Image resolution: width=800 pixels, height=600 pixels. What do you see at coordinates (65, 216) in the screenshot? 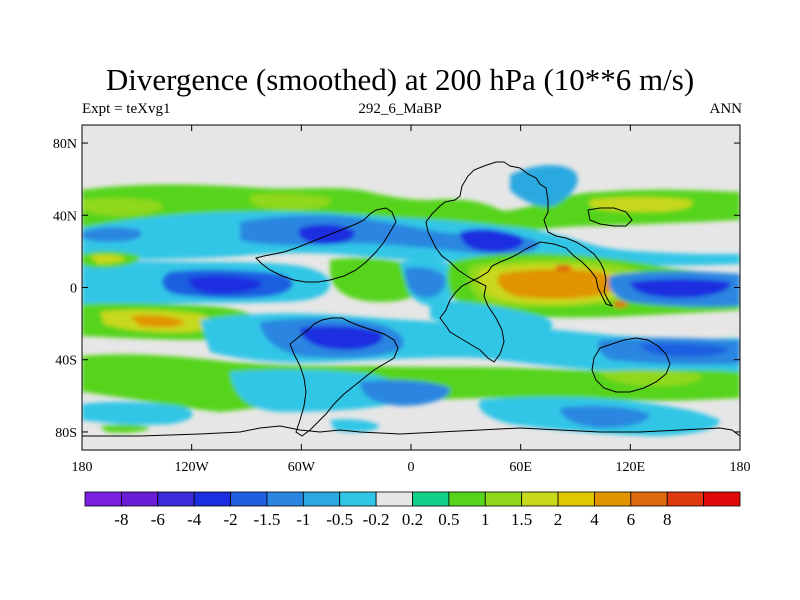
I see `y-tick-label: 40N` at bounding box center [65, 216].